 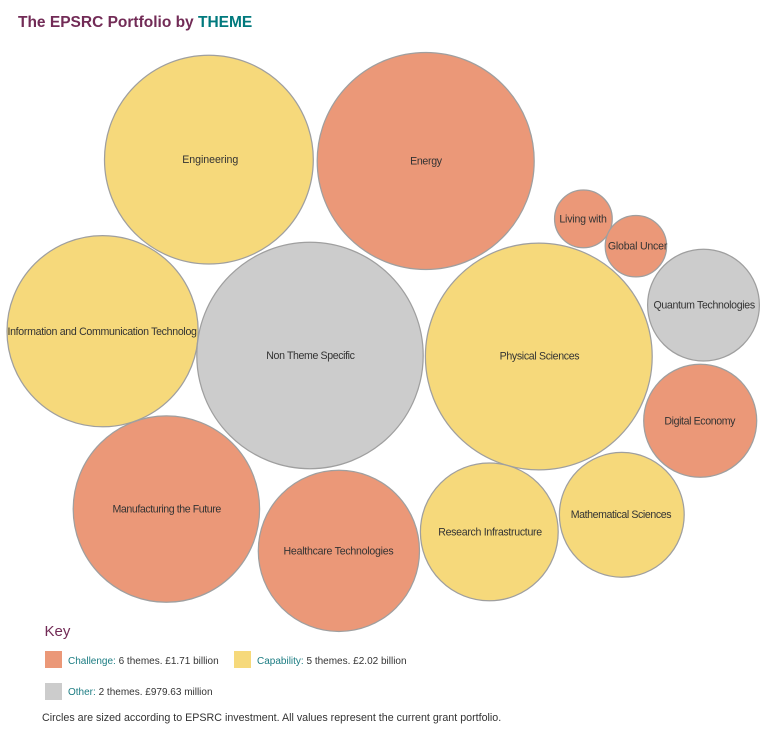 I want to click on svg-text:Information and Communication: Information and Communication Technolog, so click(x=102, y=332).